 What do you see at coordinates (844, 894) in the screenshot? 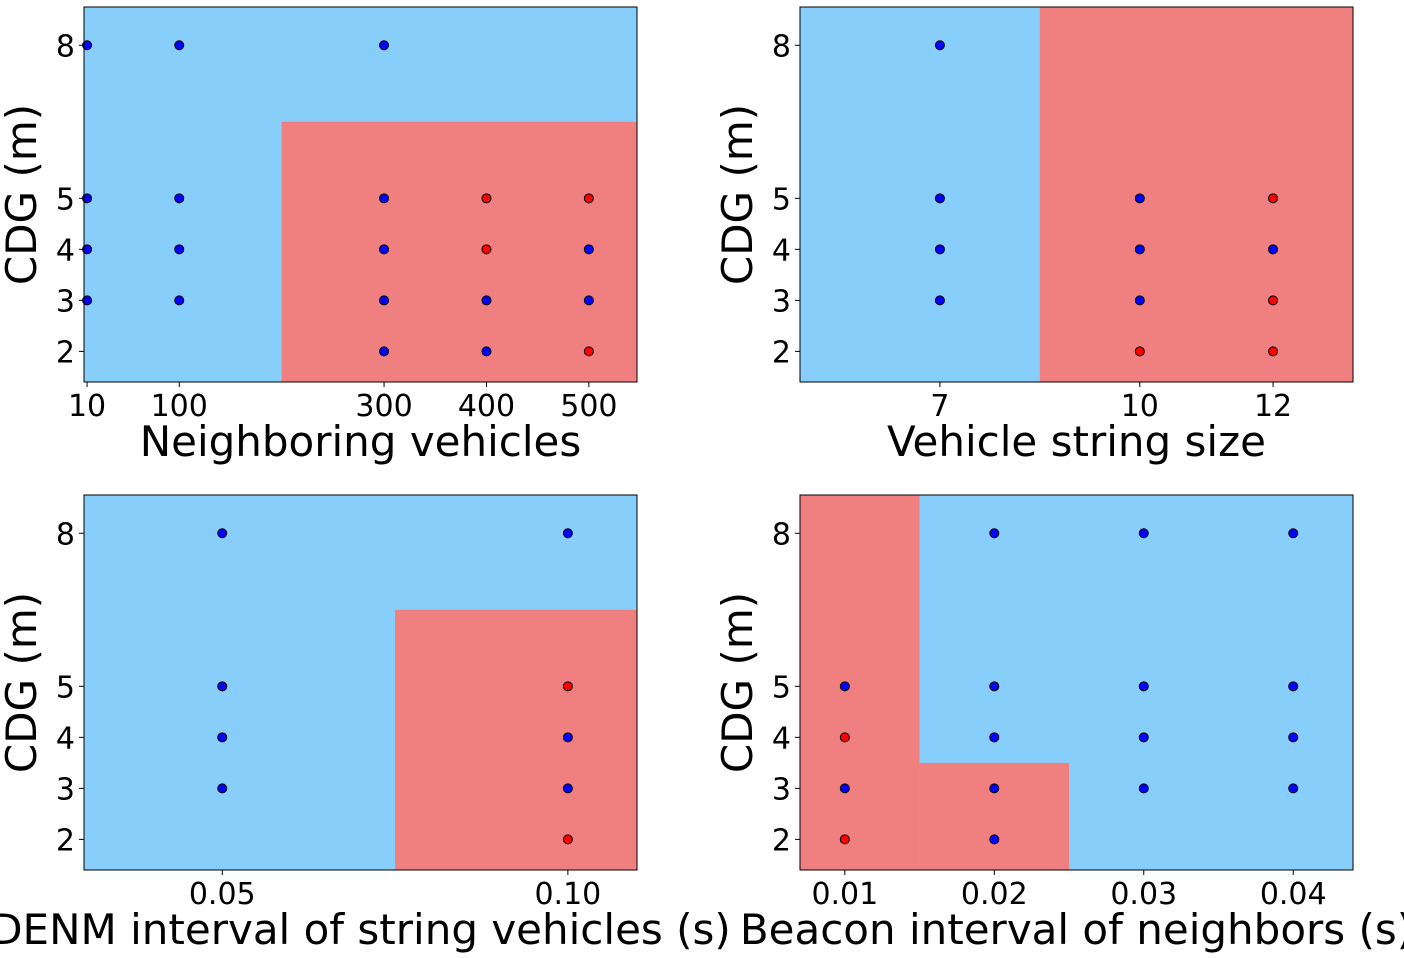
I see `x-tick-label: 0.01` at bounding box center [844, 894].